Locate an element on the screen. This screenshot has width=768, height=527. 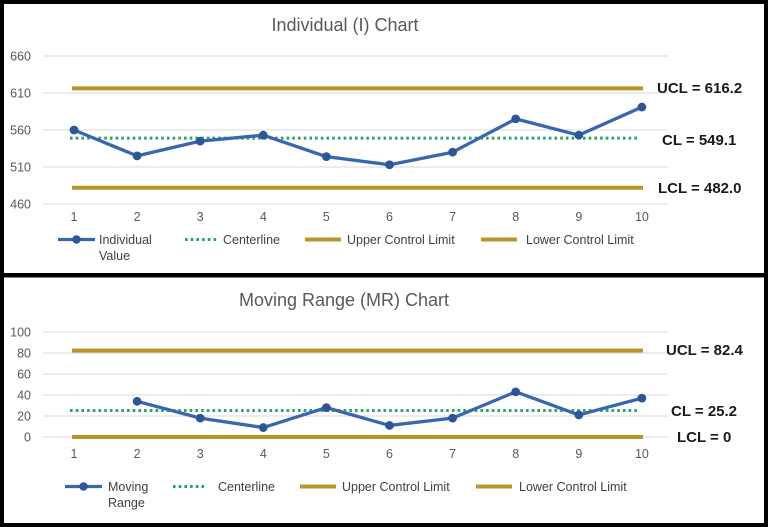
chart-title: Moving Range (MR) Chart is located at coordinates (344, 300).